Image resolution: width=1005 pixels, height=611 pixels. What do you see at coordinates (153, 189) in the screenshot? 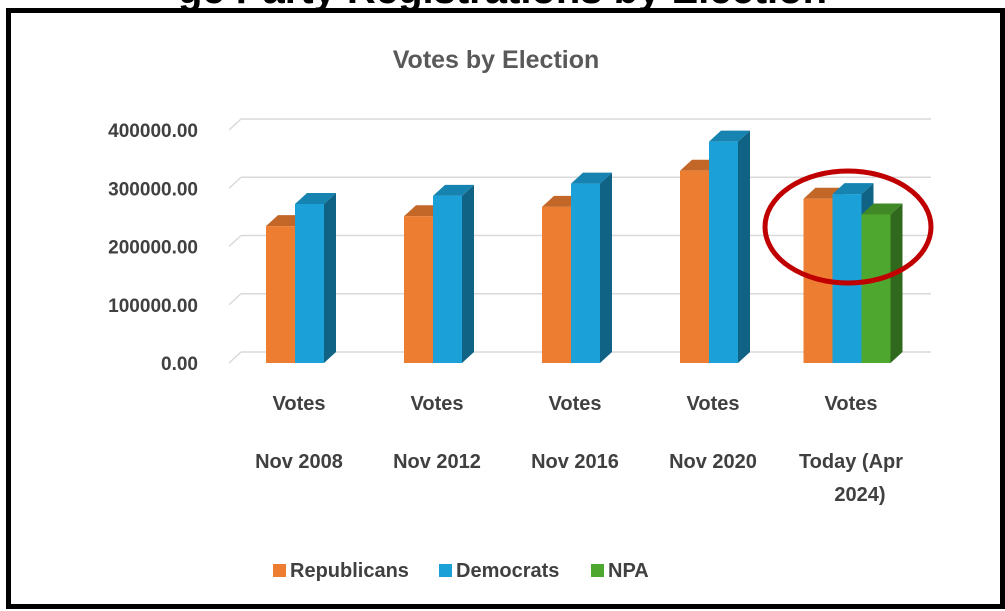
I see `y-tick-label: 300000.00` at bounding box center [153, 189].